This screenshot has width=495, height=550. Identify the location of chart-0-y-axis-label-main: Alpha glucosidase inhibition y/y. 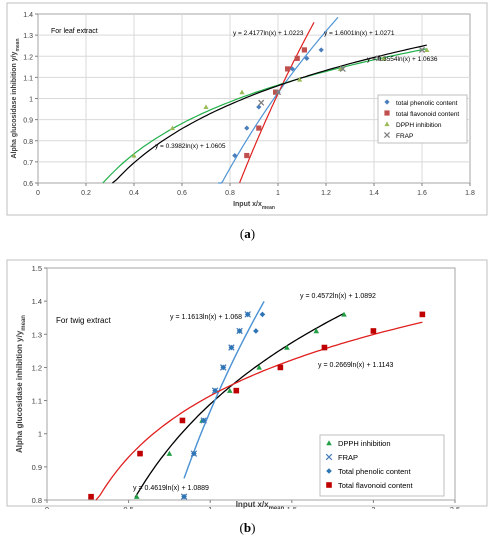
(14, 104).